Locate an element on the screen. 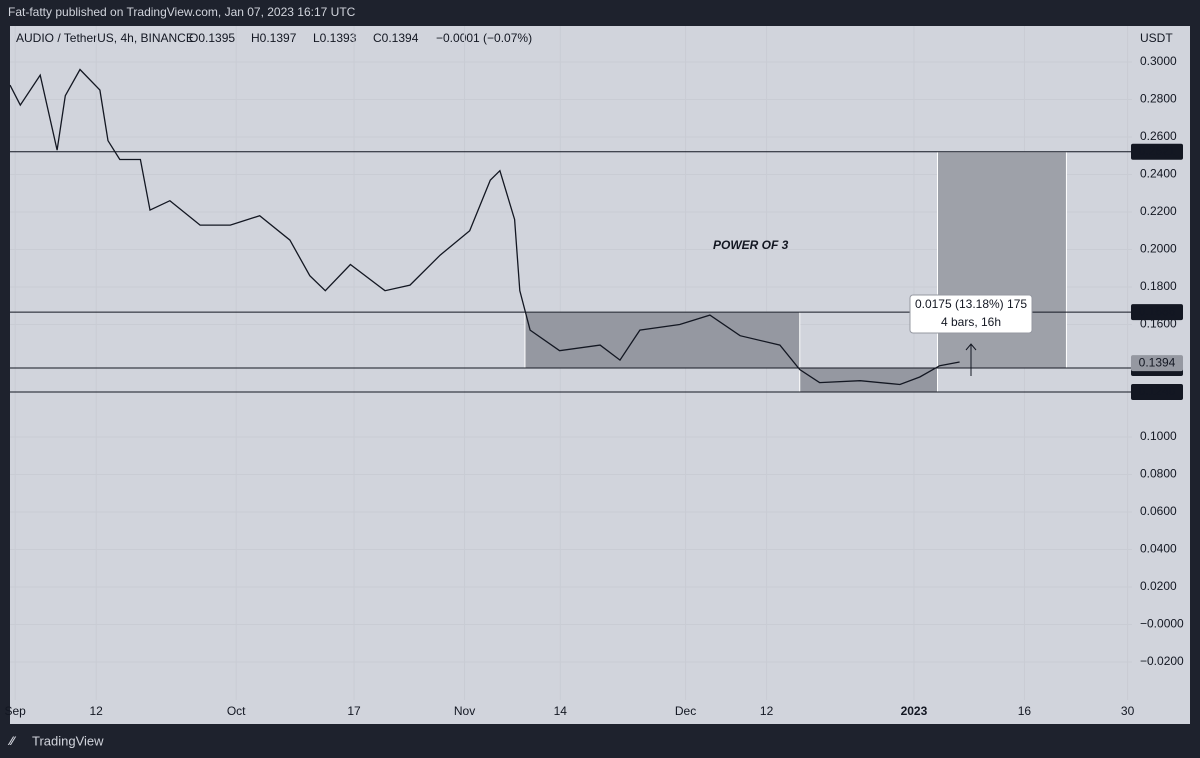 The image size is (1200, 758). x-tick-label: Nov is located at coordinates (464, 711).